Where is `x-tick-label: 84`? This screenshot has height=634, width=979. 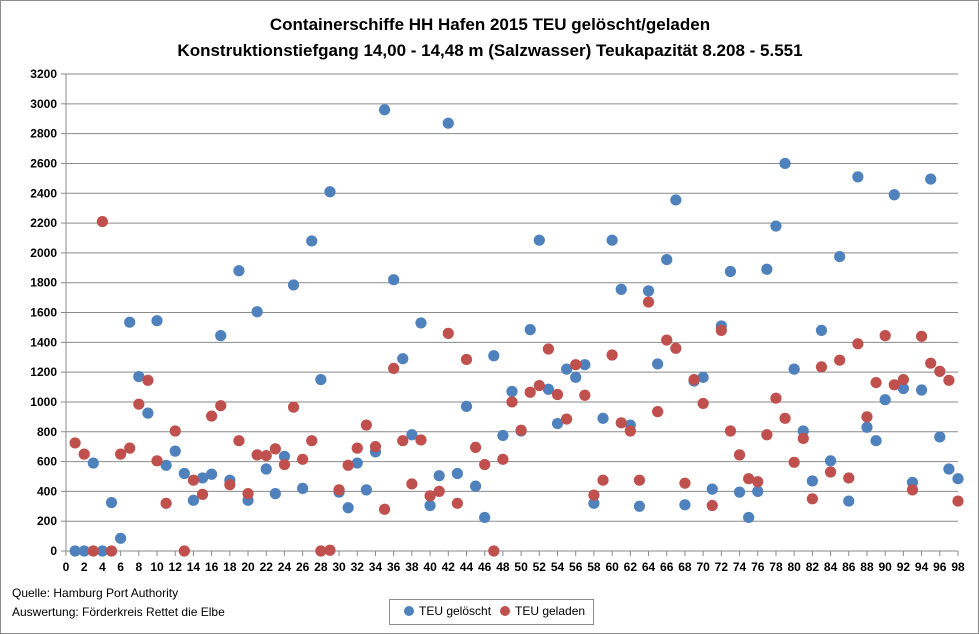 x-tick-label: 84 is located at coordinates (831, 567).